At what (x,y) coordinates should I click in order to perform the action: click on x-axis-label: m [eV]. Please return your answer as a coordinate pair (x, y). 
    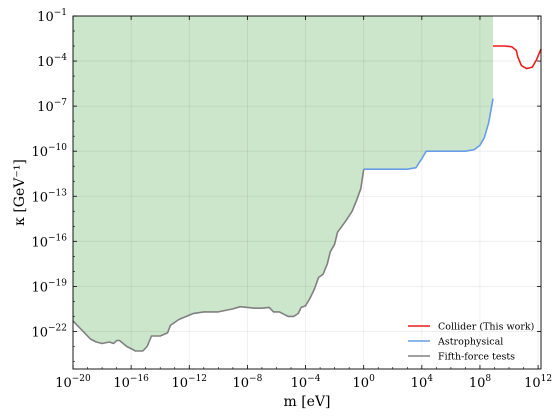
    Looking at the image, I should click on (306, 402).